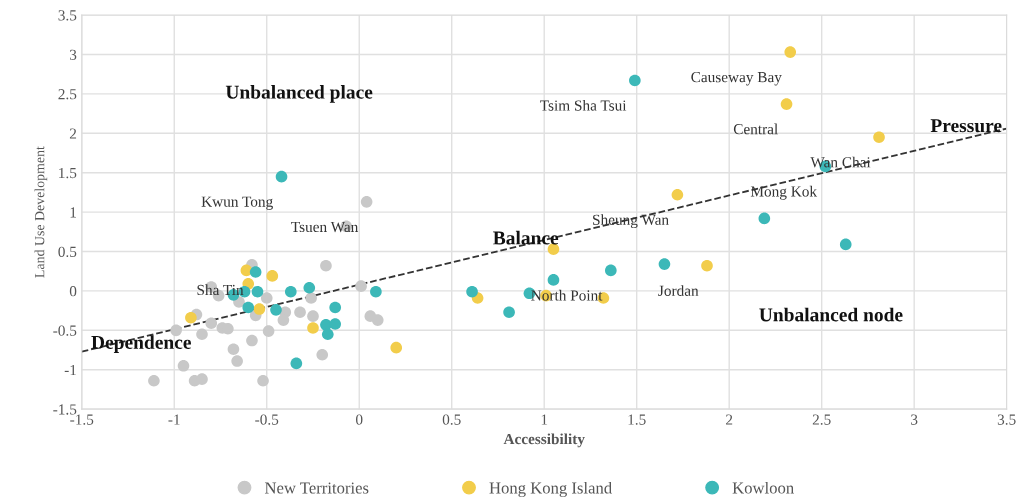 This screenshot has height=502, width=1022. Describe the element at coordinates (73, 54) in the screenshot. I see `y-tick-label: 3` at that location.